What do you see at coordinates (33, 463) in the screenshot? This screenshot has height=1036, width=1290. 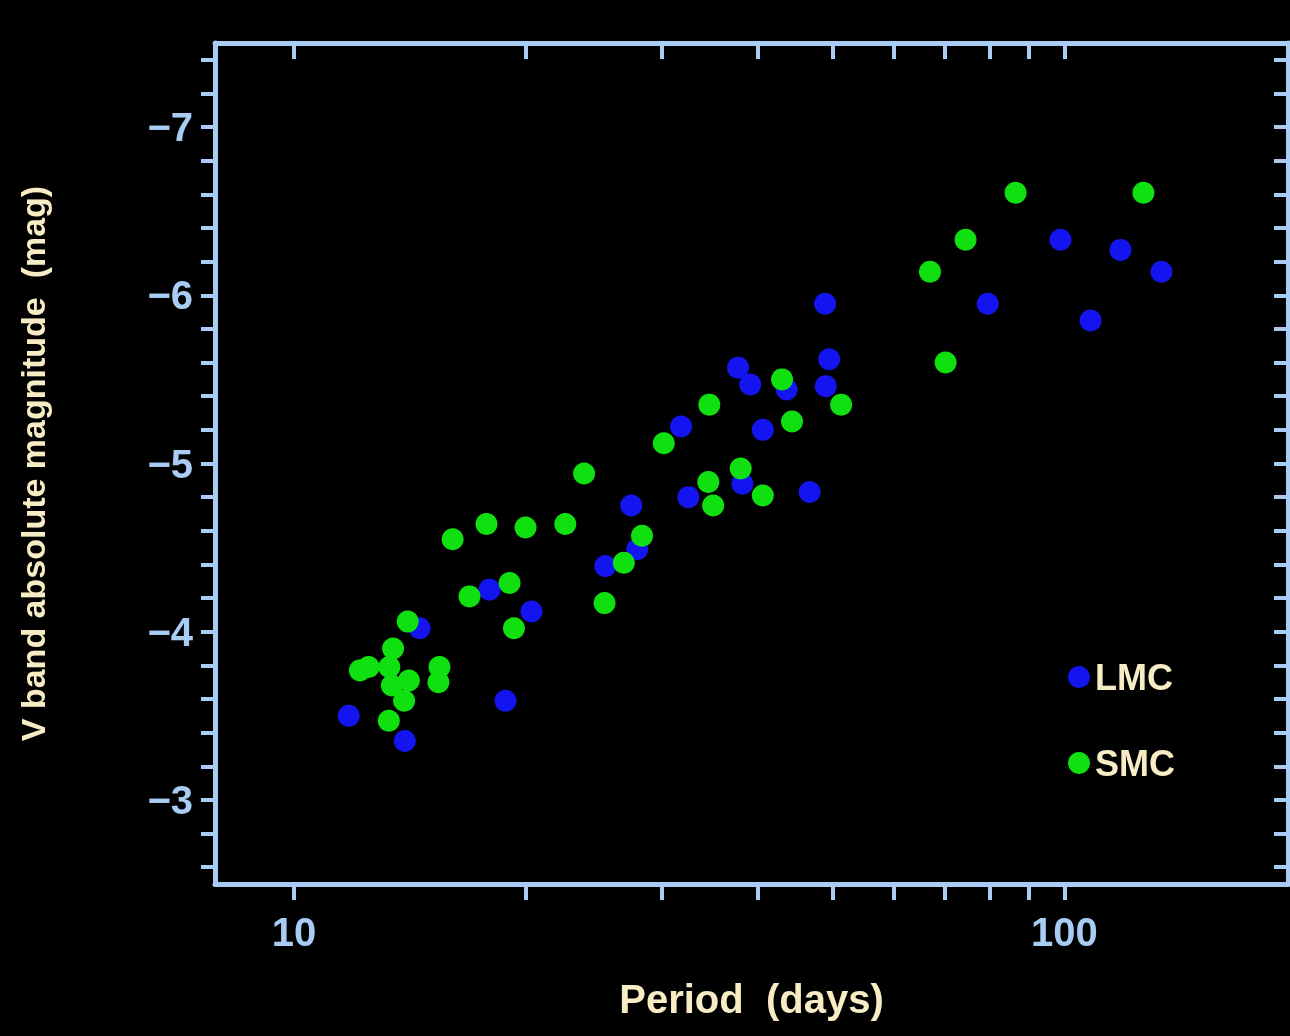 I see `y-axis-title: V band absolute magnitude (mag)` at bounding box center [33, 463].